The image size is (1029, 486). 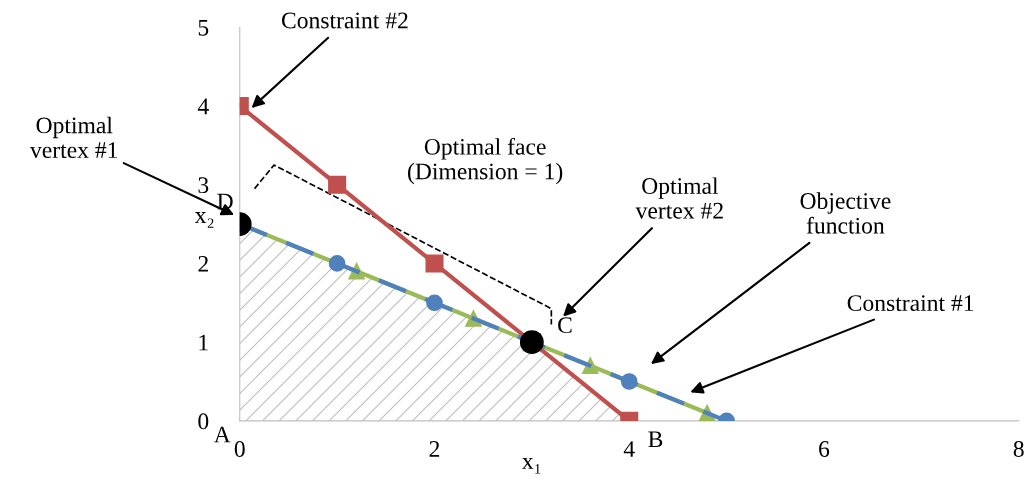 I want to click on x-tick-label: 8, so click(x=1018, y=449).